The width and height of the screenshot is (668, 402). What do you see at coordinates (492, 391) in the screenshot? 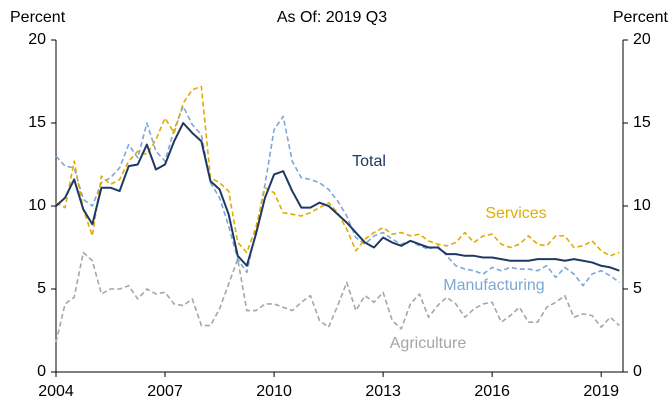
I see `x-tick-label: 2016` at bounding box center [492, 391].